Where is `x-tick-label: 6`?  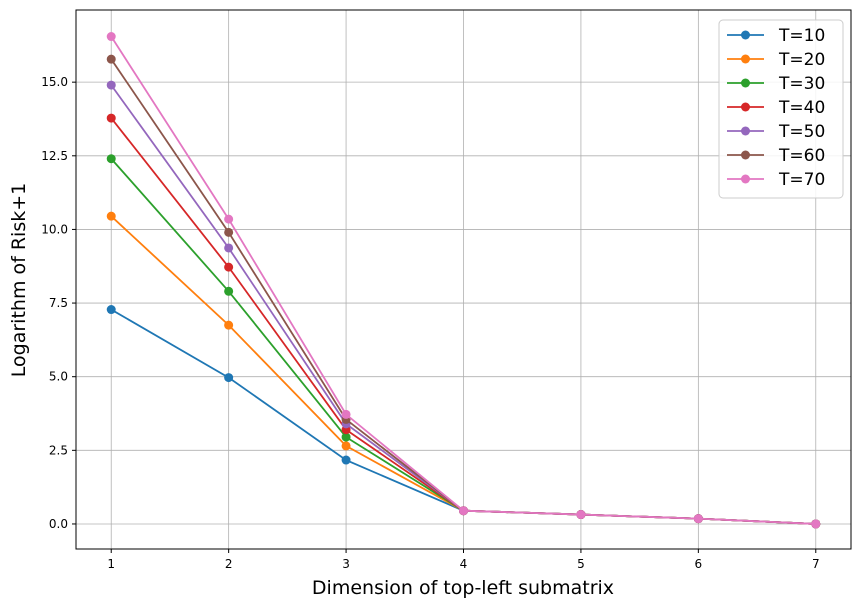 x-tick-label: 6 is located at coordinates (699, 564).